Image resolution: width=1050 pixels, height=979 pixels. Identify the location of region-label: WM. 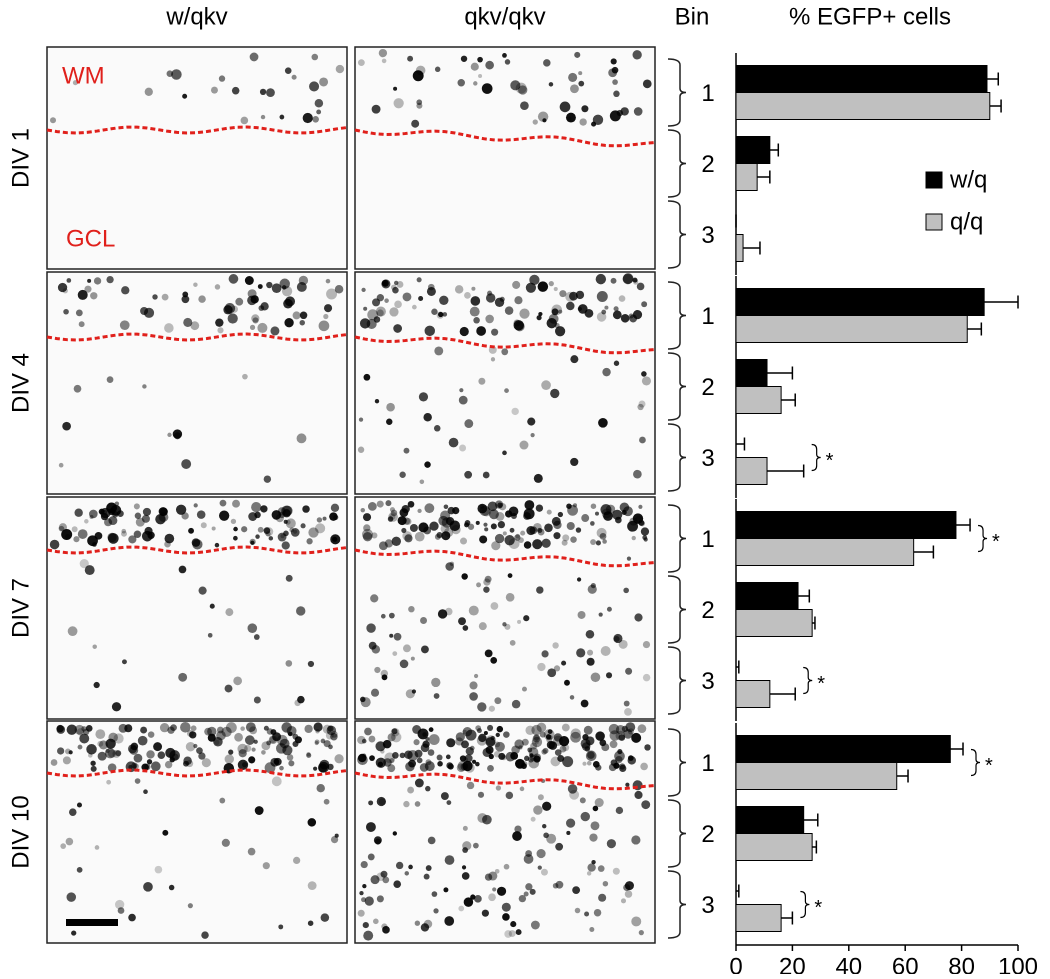
(83, 75).